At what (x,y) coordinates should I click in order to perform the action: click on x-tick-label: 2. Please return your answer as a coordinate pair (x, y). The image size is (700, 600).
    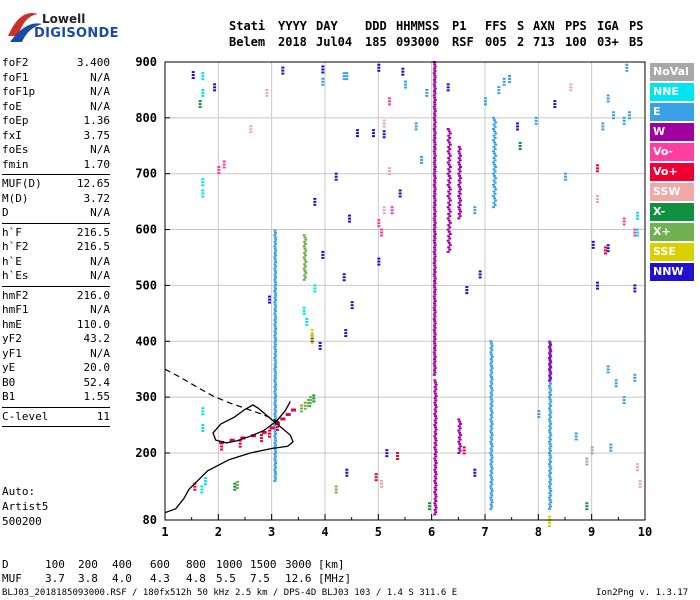
    Looking at the image, I should click on (218, 532).